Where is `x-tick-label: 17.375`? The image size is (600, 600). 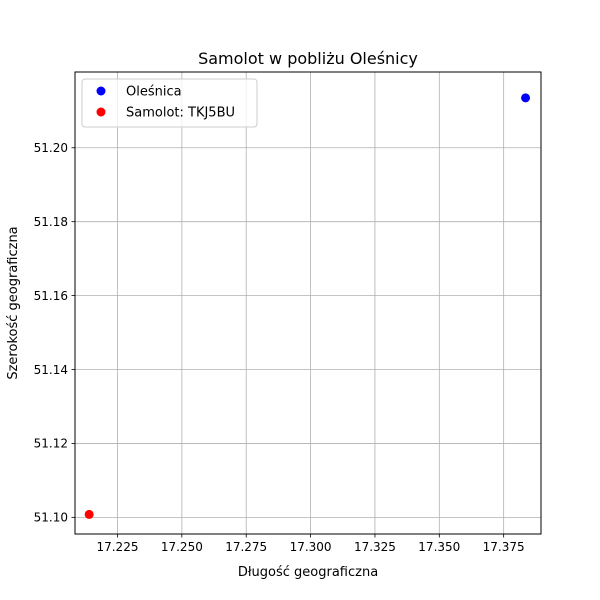
x-tick-label: 17.375 is located at coordinates (504, 547).